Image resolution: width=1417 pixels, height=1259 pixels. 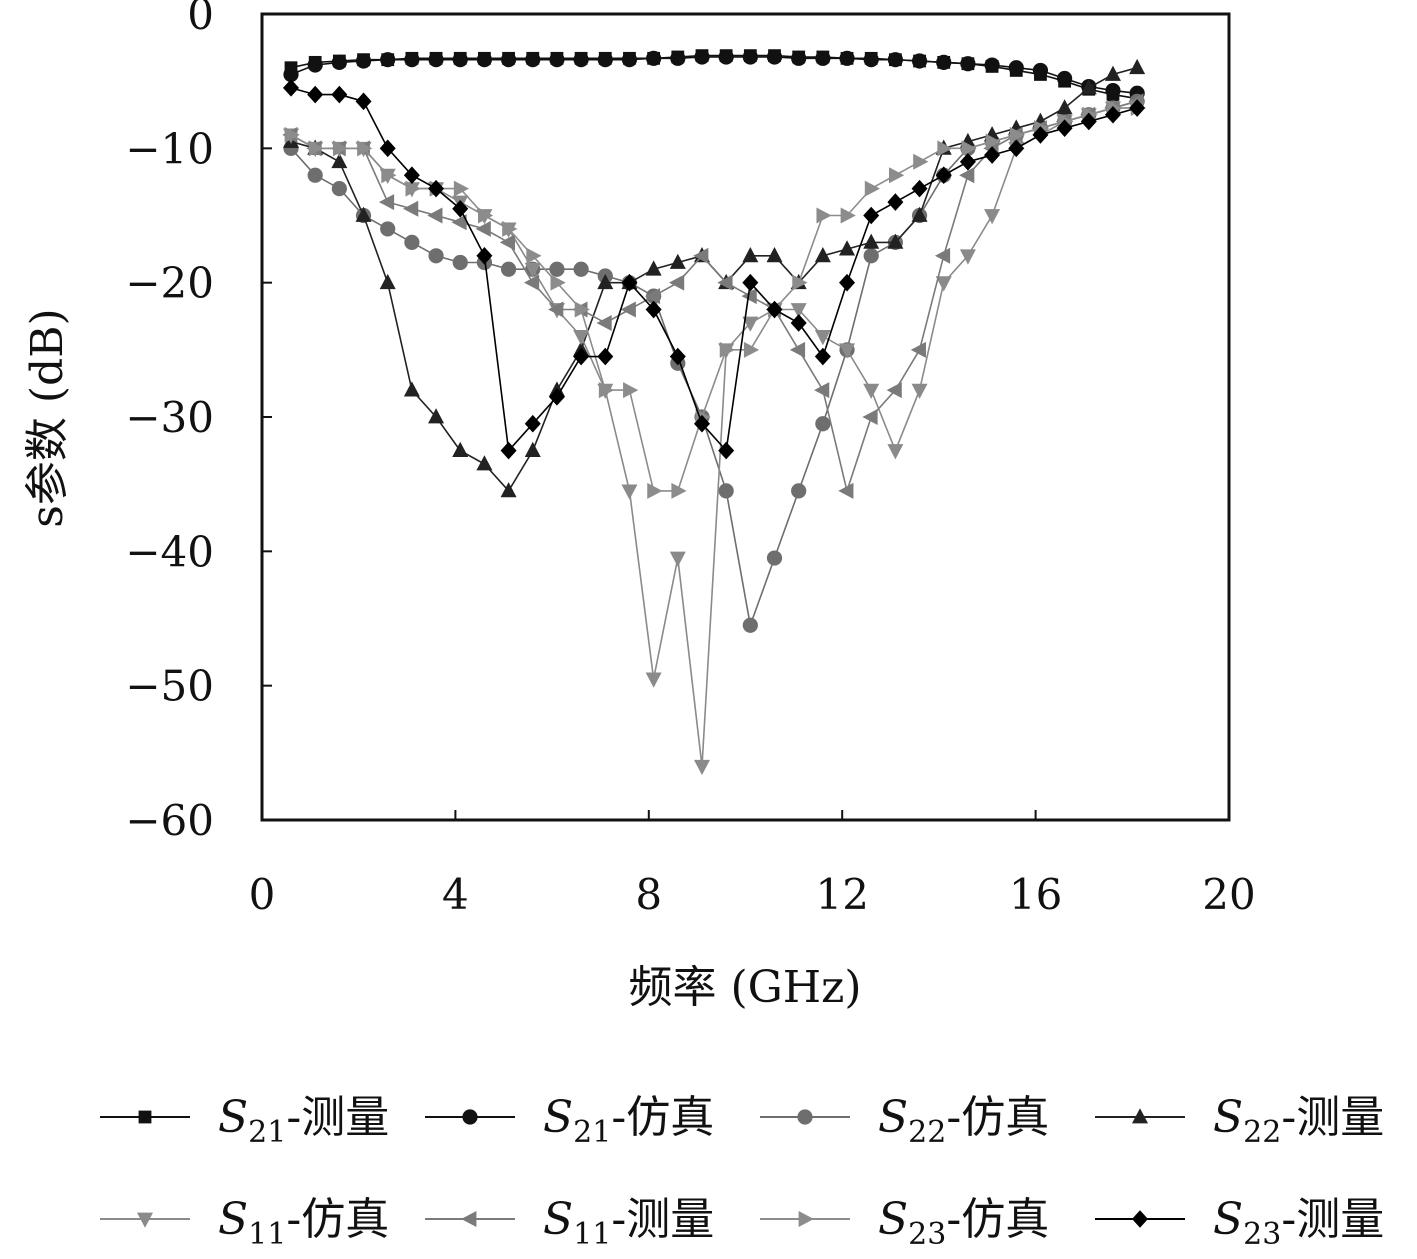 What do you see at coordinates (169, 148) in the screenshot?
I see `y-tick-label: −10` at bounding box center [169, 148].